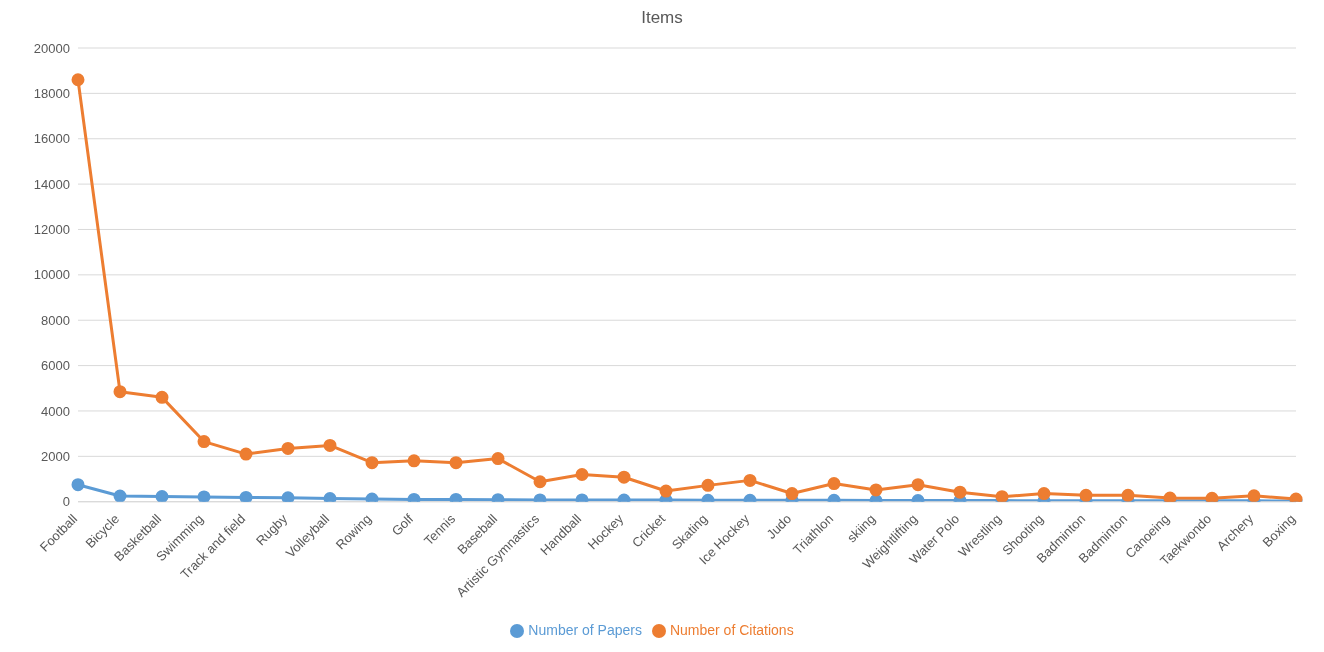 This screenshot has width=1324, height=652. What do you see at coordinates (51, 275) in the screenshot?
I see `y-tick-label: 10000` at bounding box center [51, 275].